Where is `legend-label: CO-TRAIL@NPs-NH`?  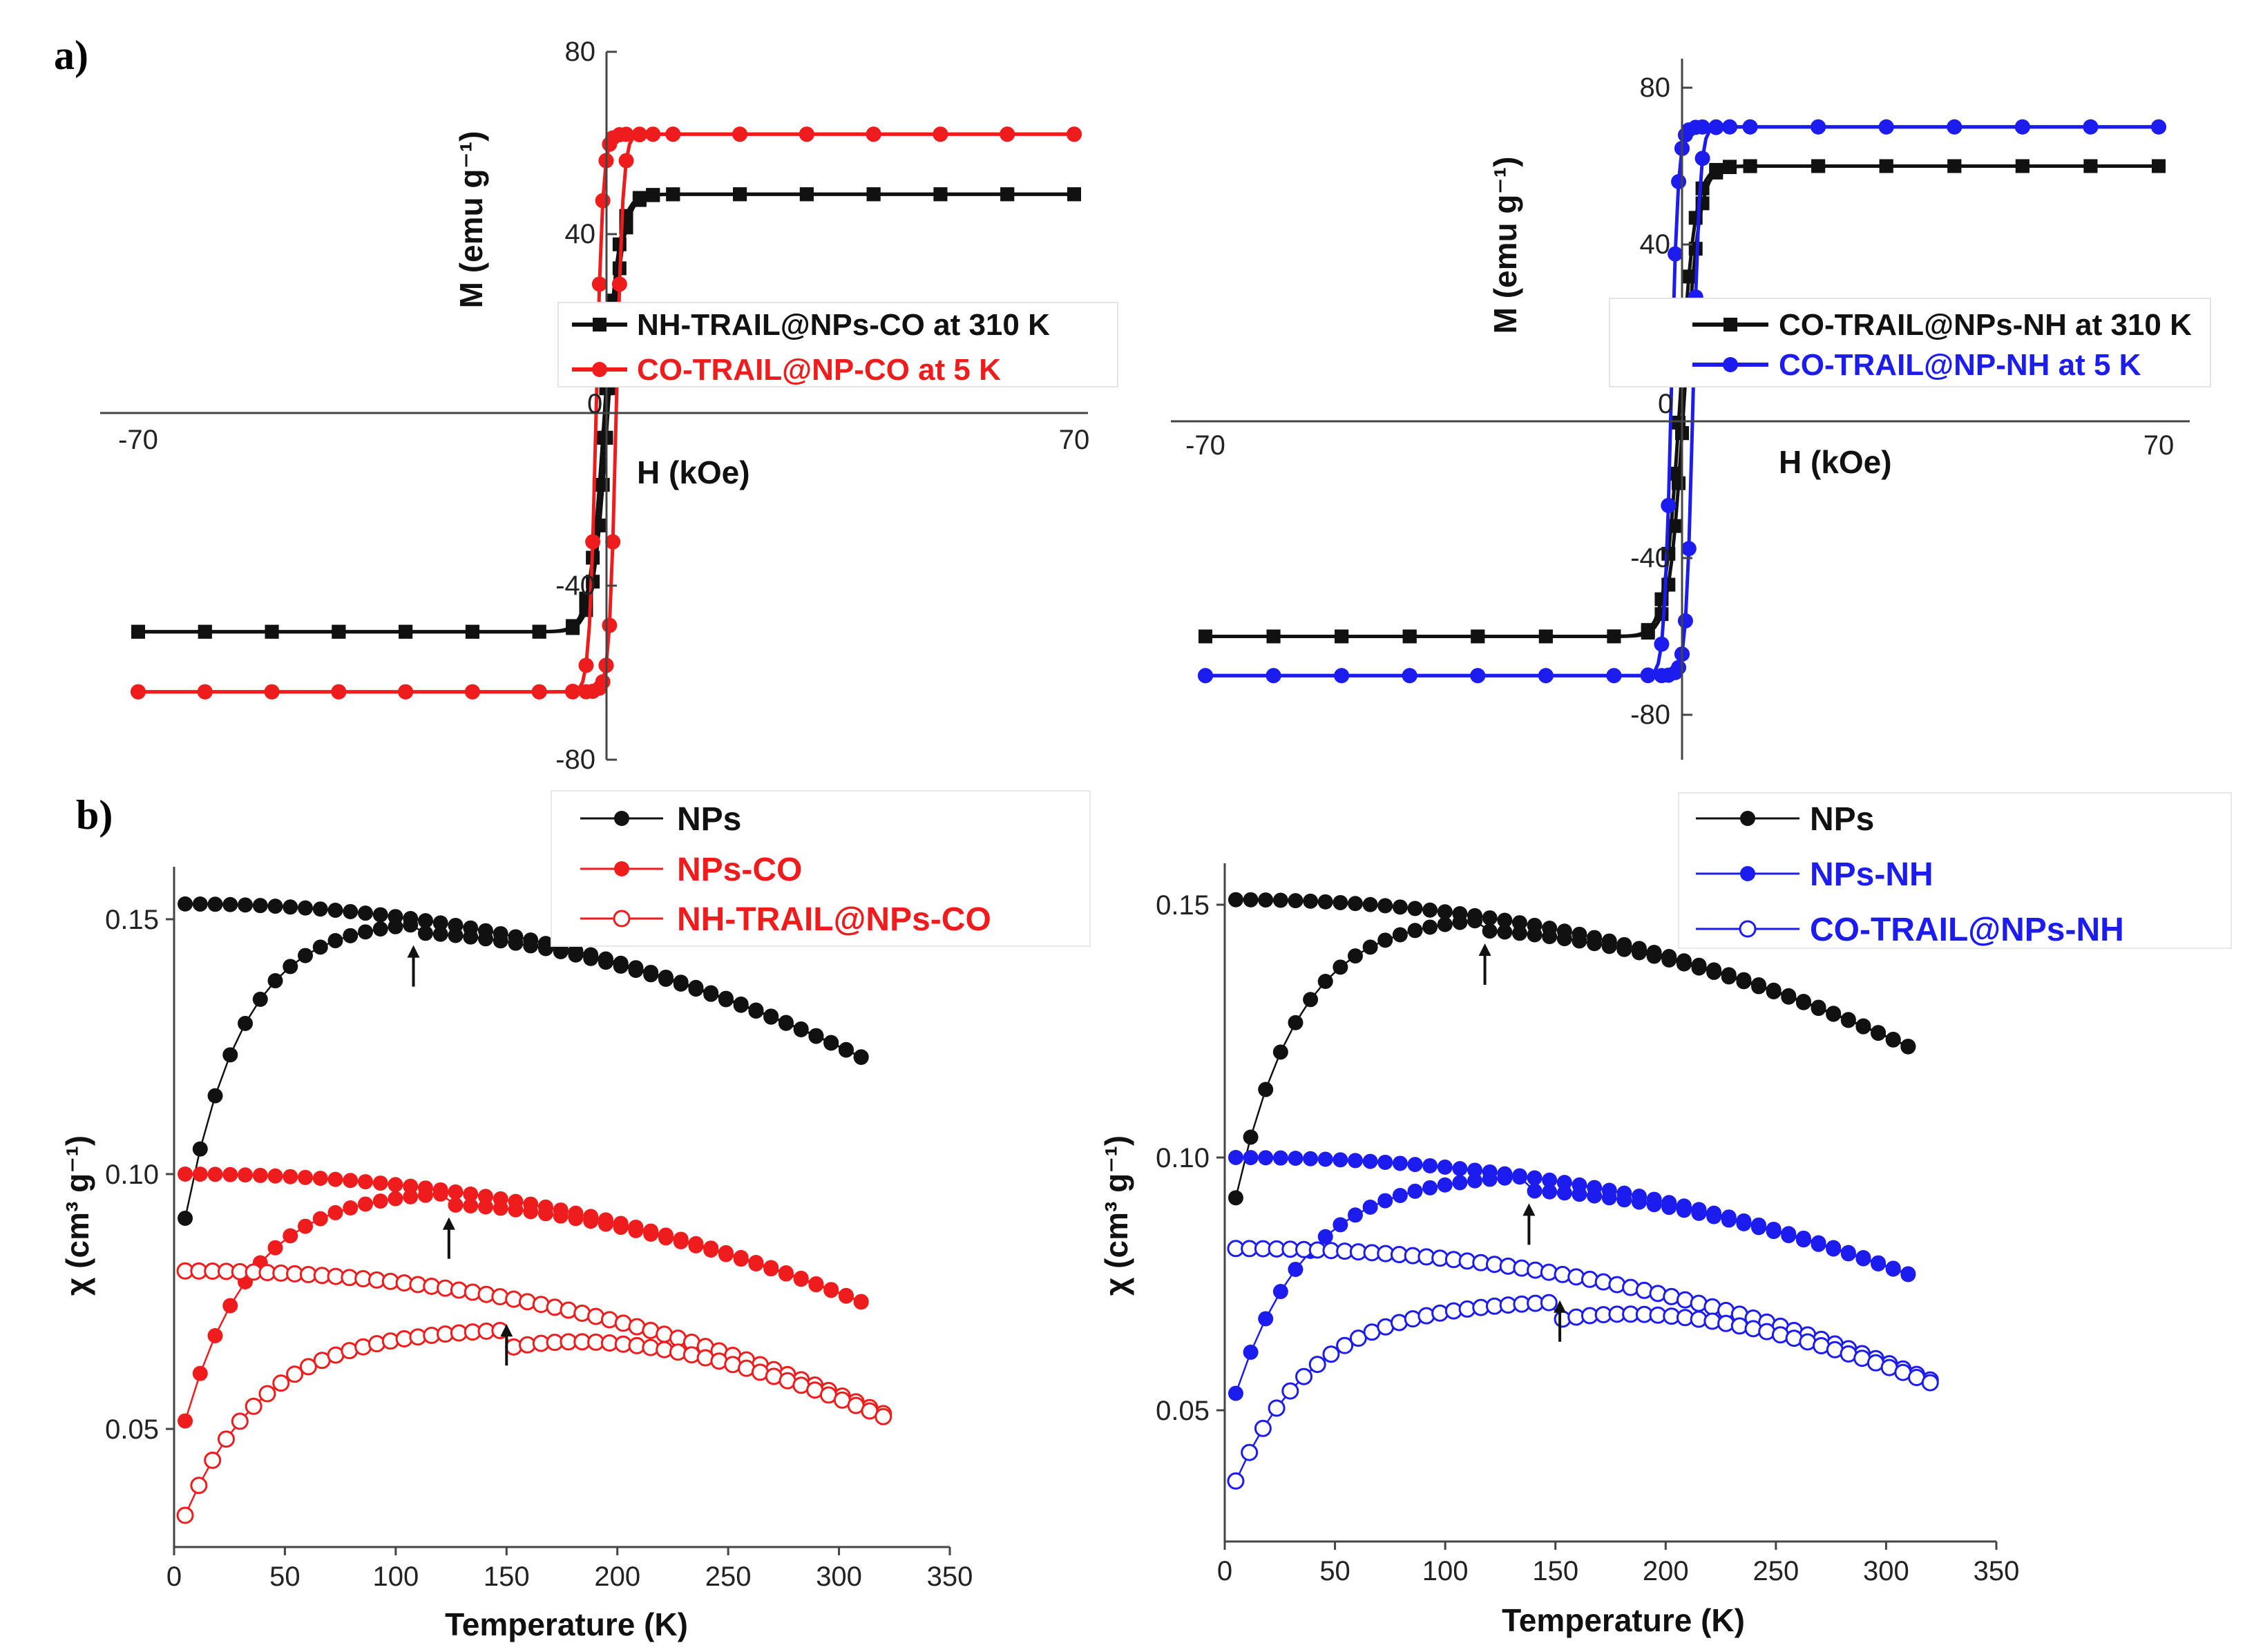 legend-label: CO-TRAIL@NPs-NH is located at coordinates (1967, 930).